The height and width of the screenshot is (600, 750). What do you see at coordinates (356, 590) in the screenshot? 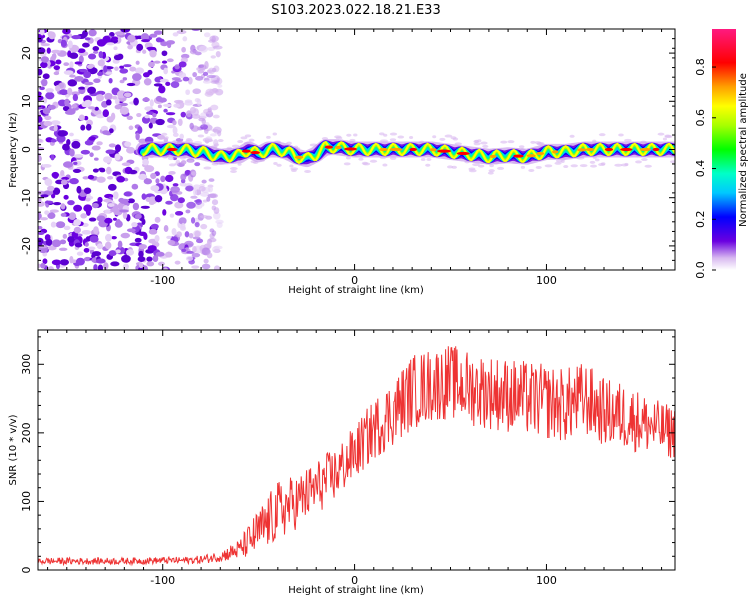
I see `bottom-x-axis-label: Height of straight line (km)` at bounding box center [356, 590].